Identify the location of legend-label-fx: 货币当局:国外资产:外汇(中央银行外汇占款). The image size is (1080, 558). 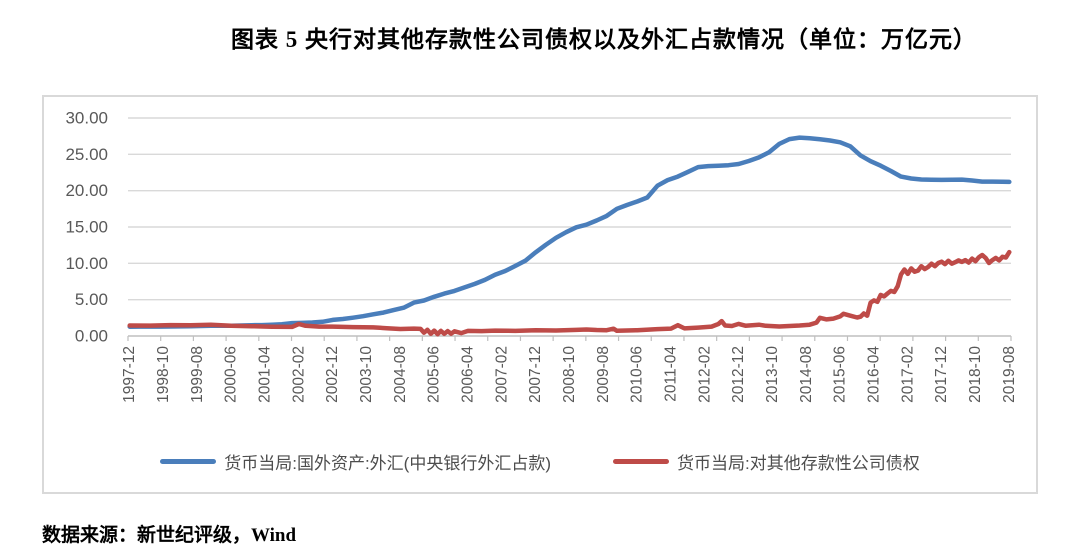
(388, 463).